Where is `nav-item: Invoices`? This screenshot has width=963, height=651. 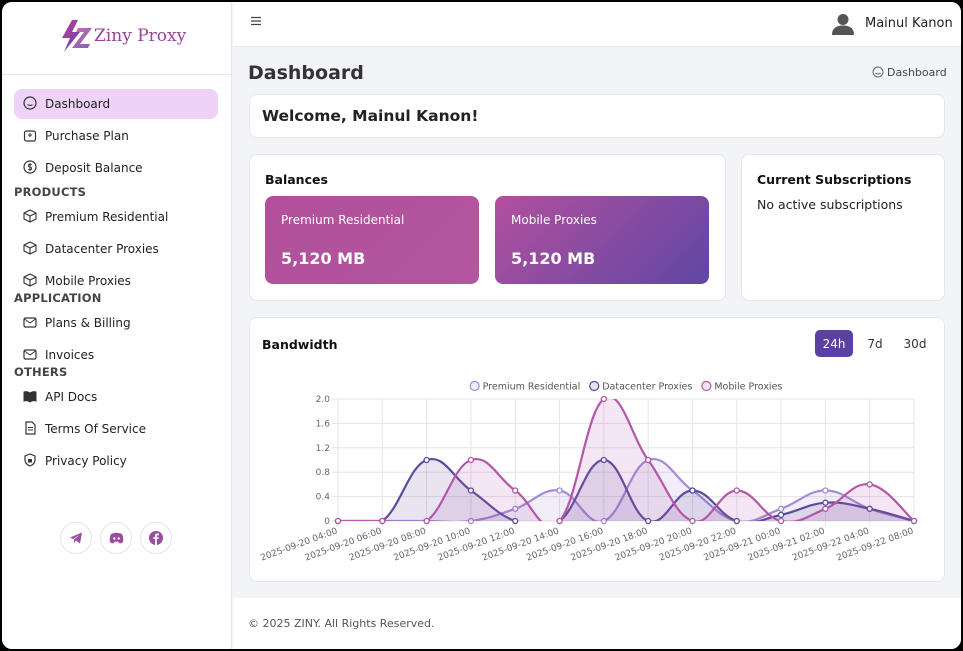
nav-item: Invoices is located at coordinates (116, 355).